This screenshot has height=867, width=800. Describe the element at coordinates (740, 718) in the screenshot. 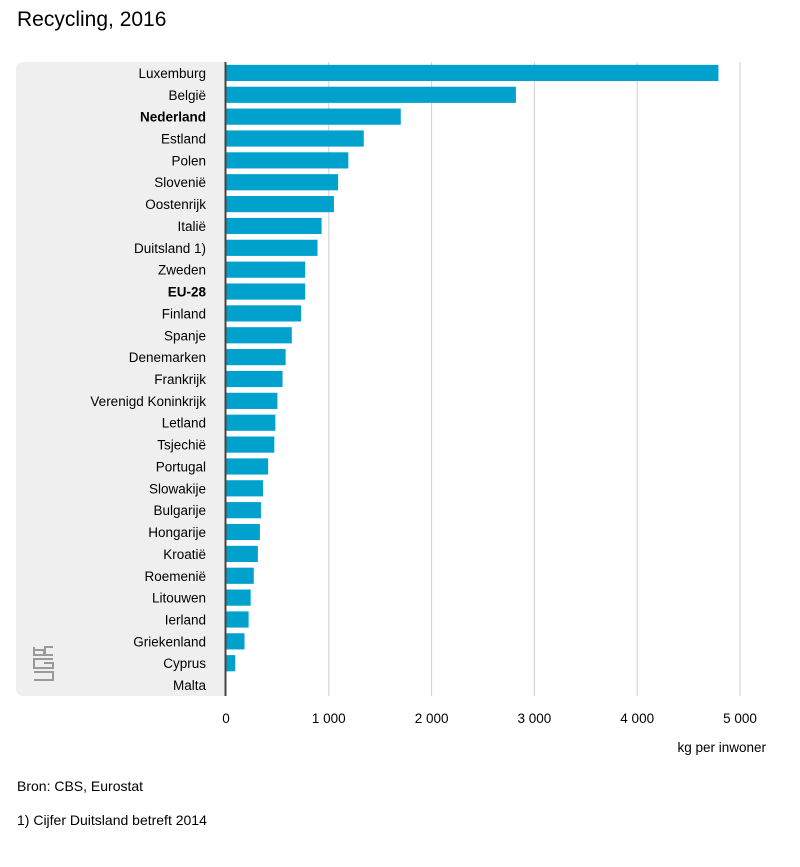

I see `x-tick-label: 5 000` at that location.